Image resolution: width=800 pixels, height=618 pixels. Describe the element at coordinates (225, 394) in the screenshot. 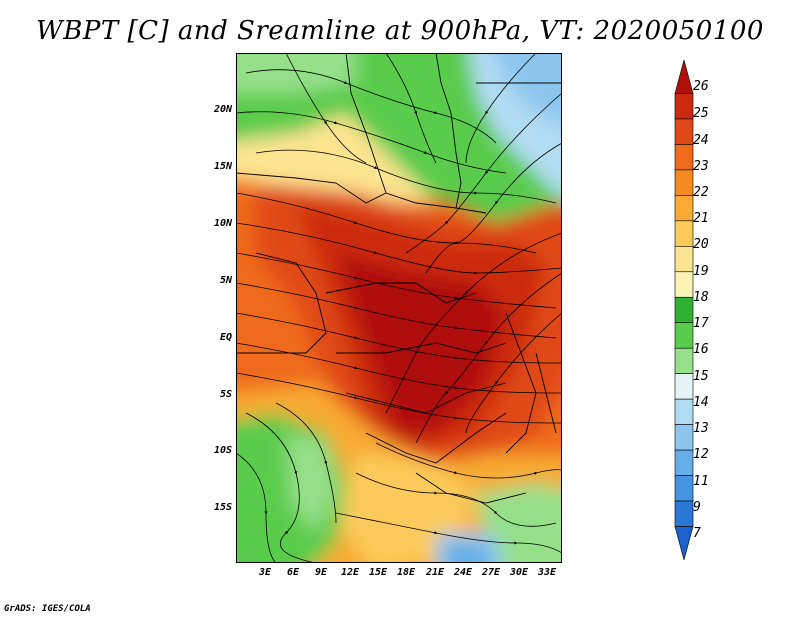

I see `lat-label: 5S` at that location.